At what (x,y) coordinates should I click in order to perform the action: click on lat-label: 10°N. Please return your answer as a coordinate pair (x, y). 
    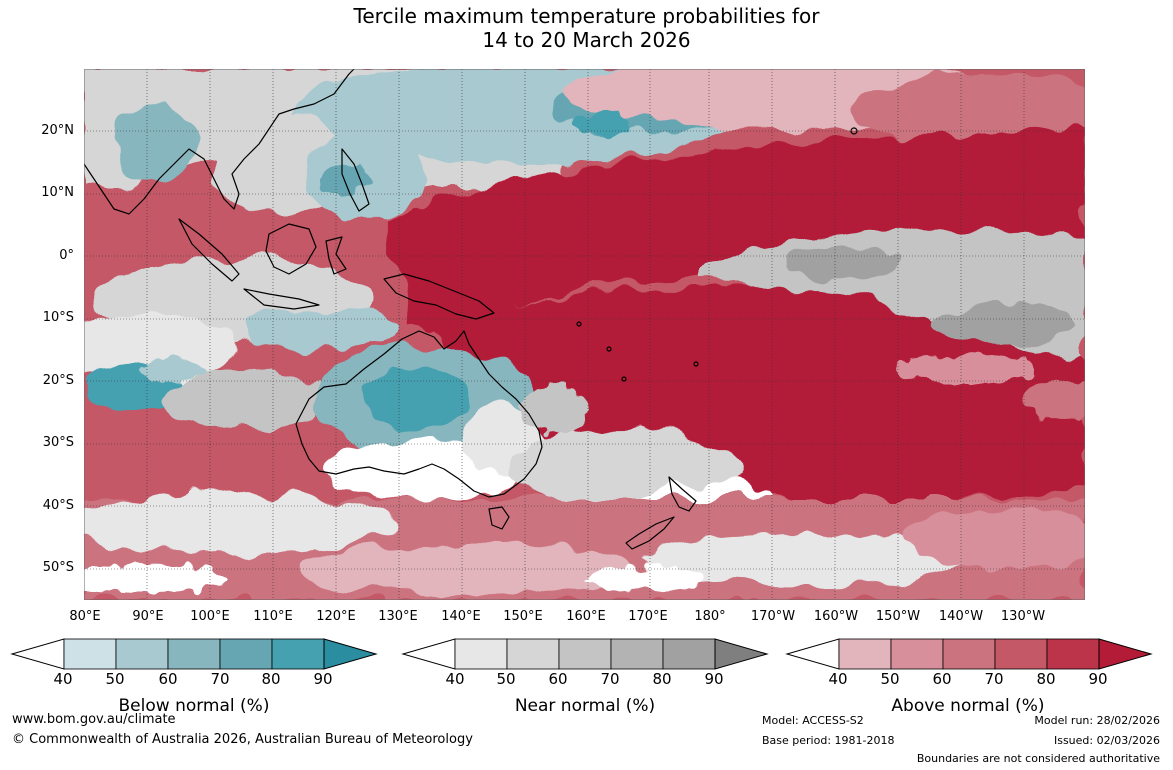
    Looking at the image, I should click on (57, 192).